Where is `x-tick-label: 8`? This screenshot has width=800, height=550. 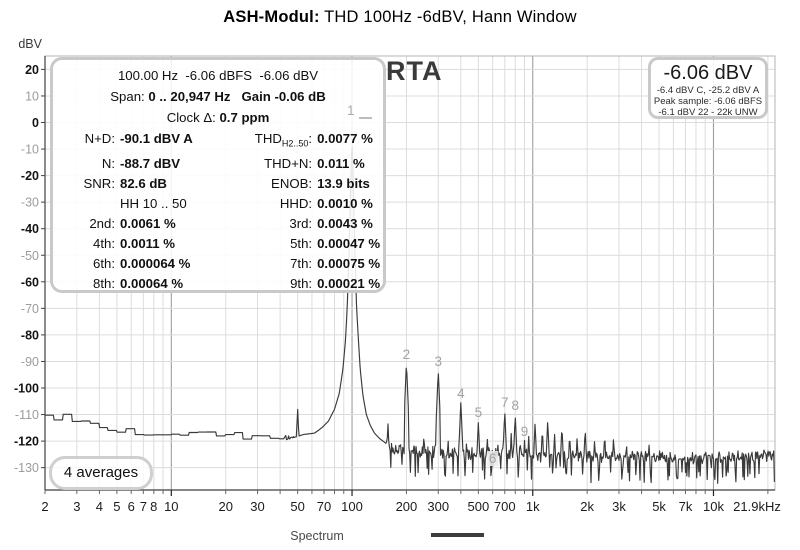 x-tick-label: 8 is located at coordinates (153, 506).